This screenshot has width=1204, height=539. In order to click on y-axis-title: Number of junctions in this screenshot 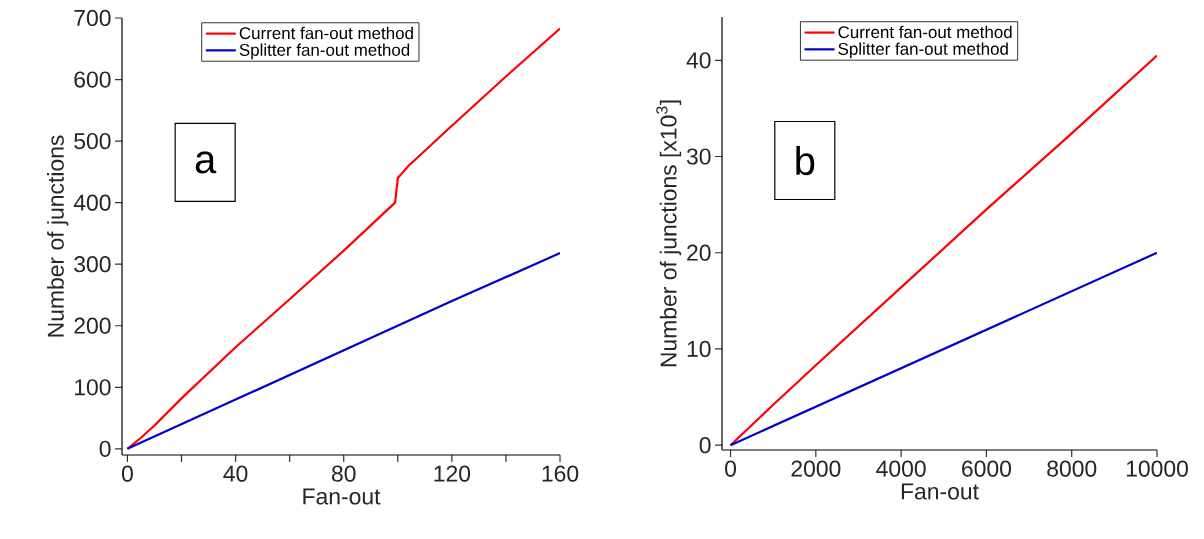, I will do `click(58, 236)`.